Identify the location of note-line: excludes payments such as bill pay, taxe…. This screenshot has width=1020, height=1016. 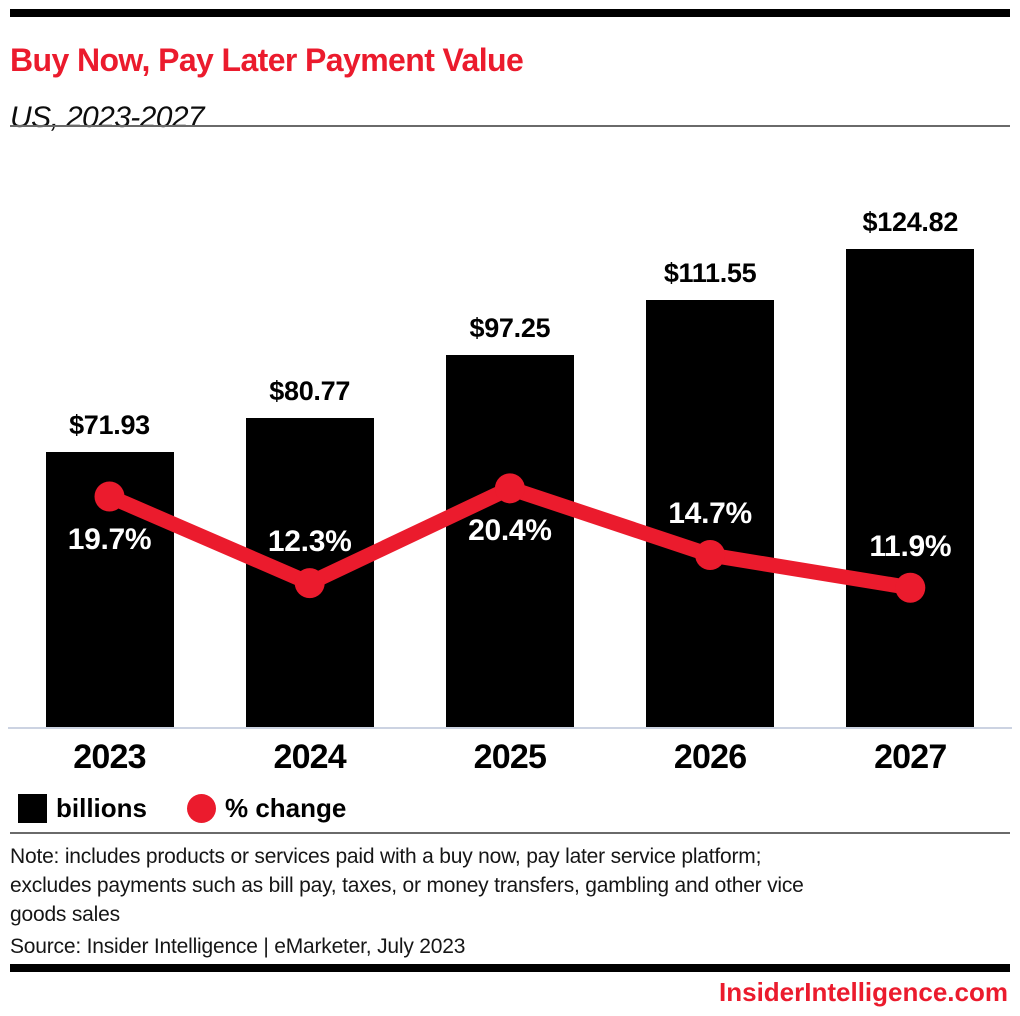
(407, 885).